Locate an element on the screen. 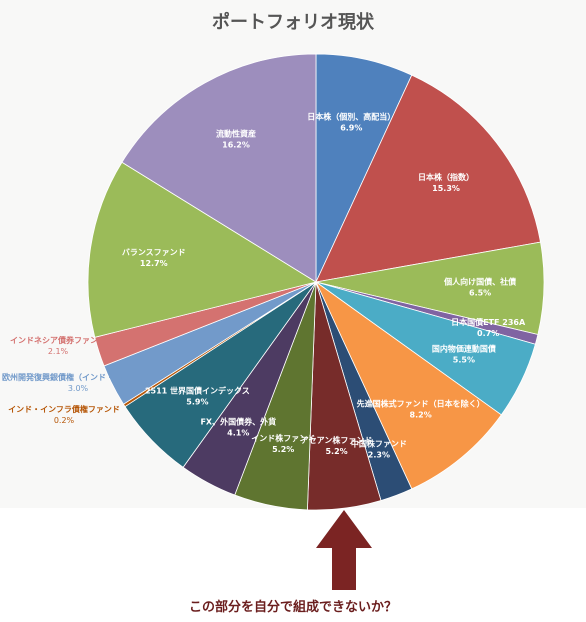 The image size is (586, 622). slice-value-label: 6.9% is located at coordinates (351, 128).